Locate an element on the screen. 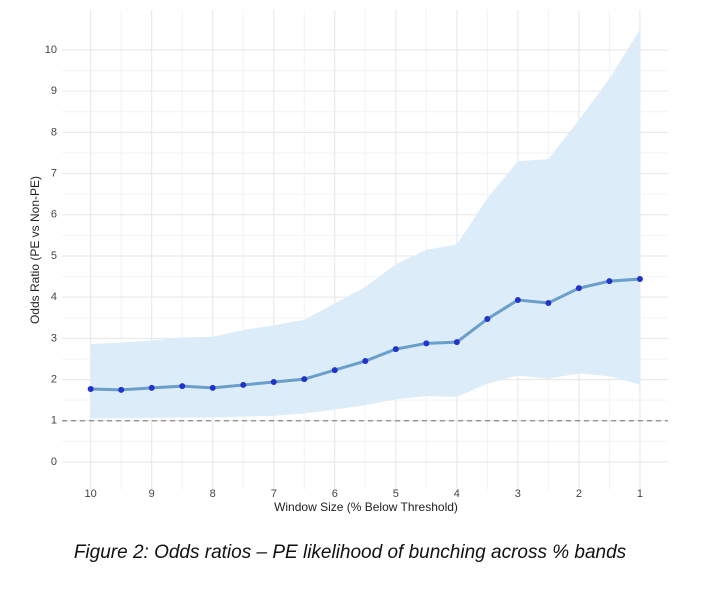  y-axis-title: Odds Ratio (PE vs Non-PE) is located at coordinates (35, 250).